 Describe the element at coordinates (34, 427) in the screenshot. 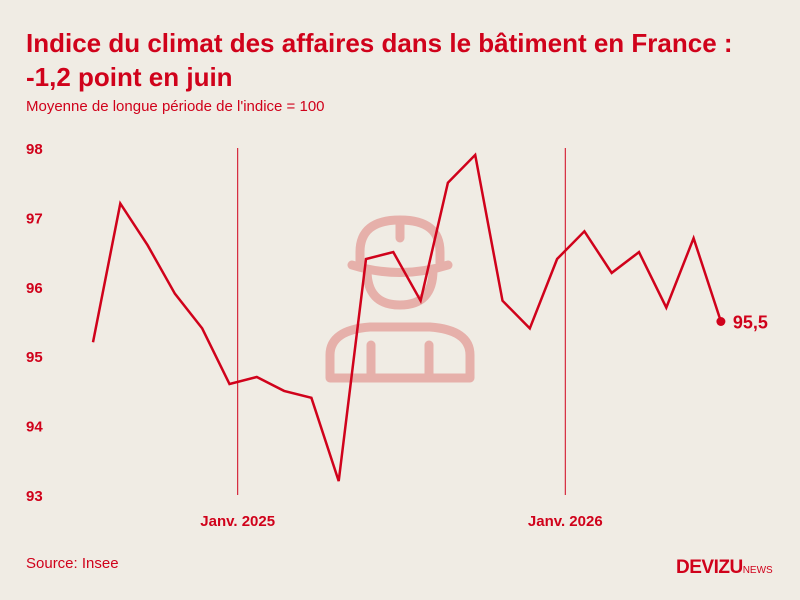

I see `y-tick-label: 94` at that location.